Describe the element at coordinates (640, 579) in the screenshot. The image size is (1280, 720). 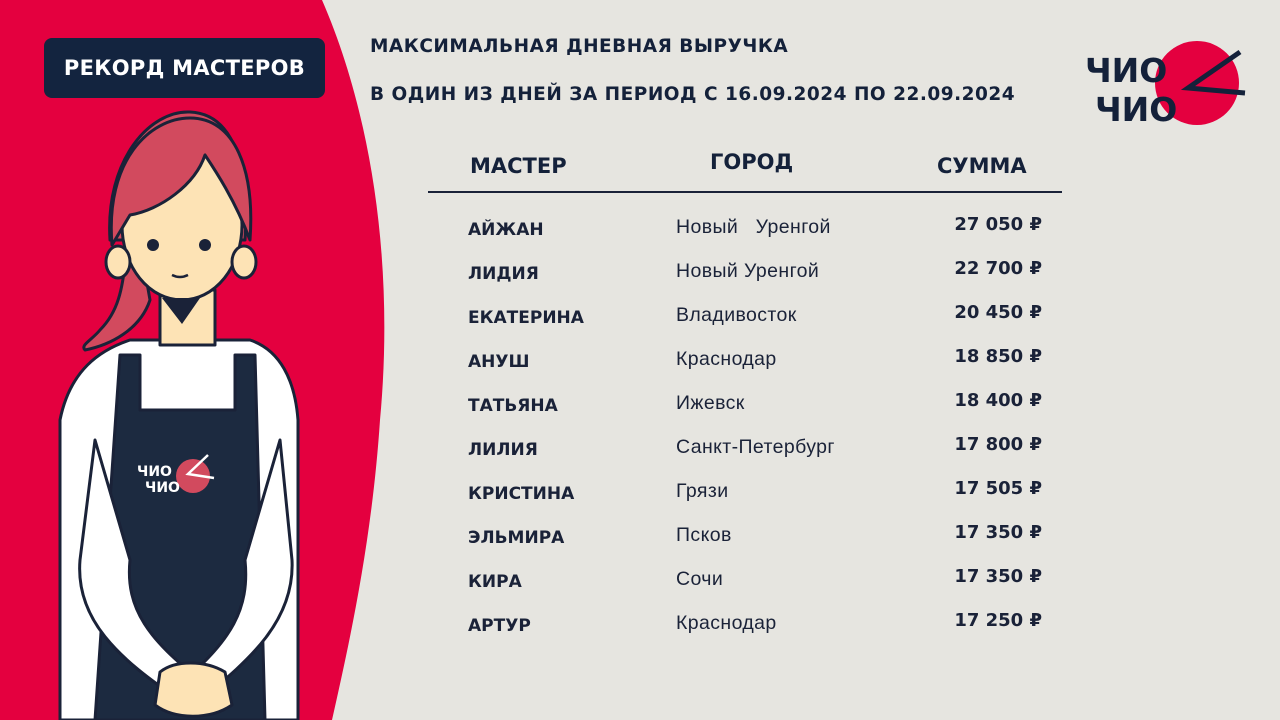
I see `table-row: КИРА Сочи 17 350 ₽` at that location.